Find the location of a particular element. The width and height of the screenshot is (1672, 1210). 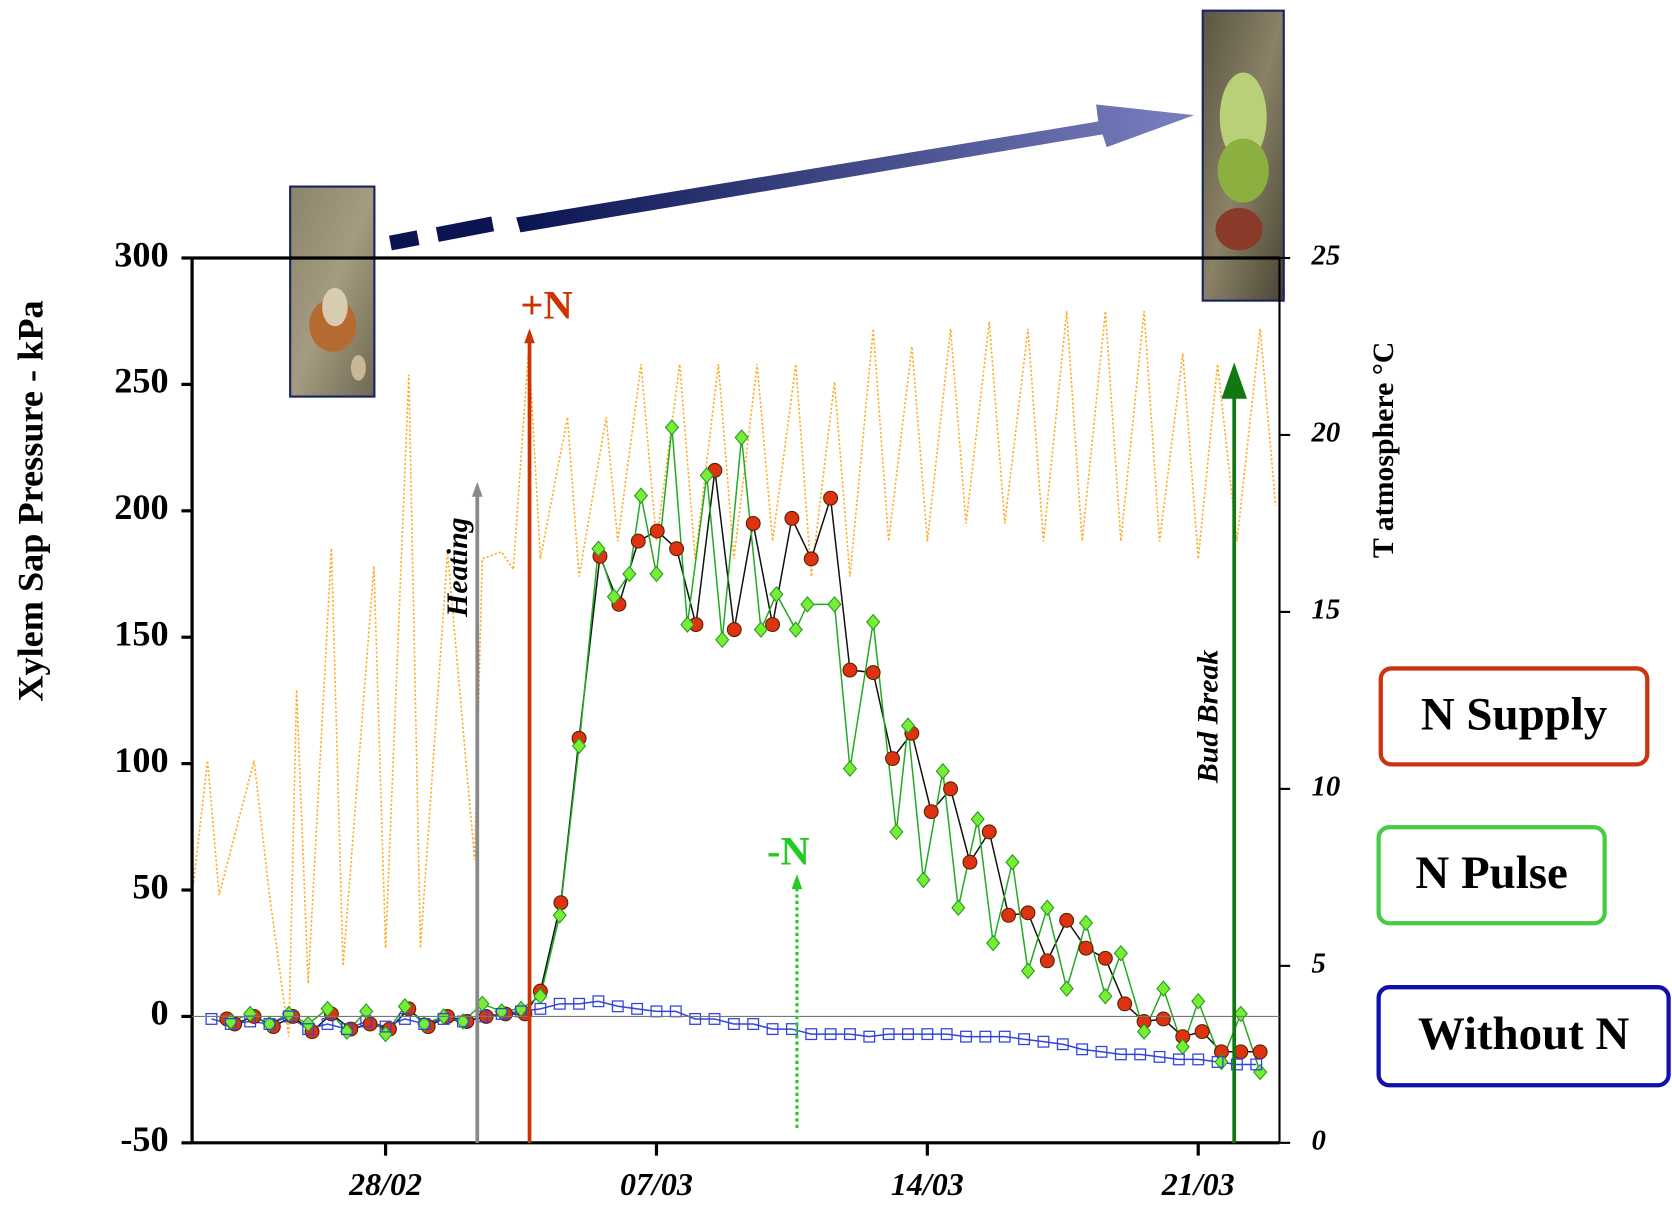

y-tick-label: 150 is located at coordinates (141, 634).